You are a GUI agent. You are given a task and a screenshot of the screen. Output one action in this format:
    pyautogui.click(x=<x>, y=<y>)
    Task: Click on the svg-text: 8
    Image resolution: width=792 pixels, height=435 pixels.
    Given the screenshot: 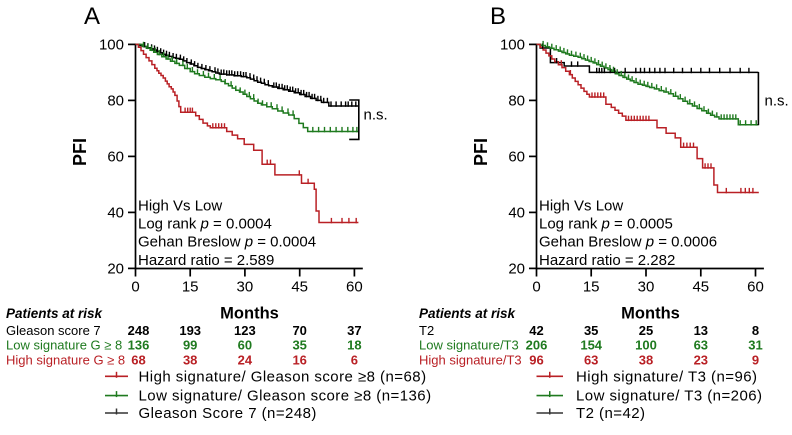 What is the action you would take?
    pyautogui.click(x=755, y=330)
    